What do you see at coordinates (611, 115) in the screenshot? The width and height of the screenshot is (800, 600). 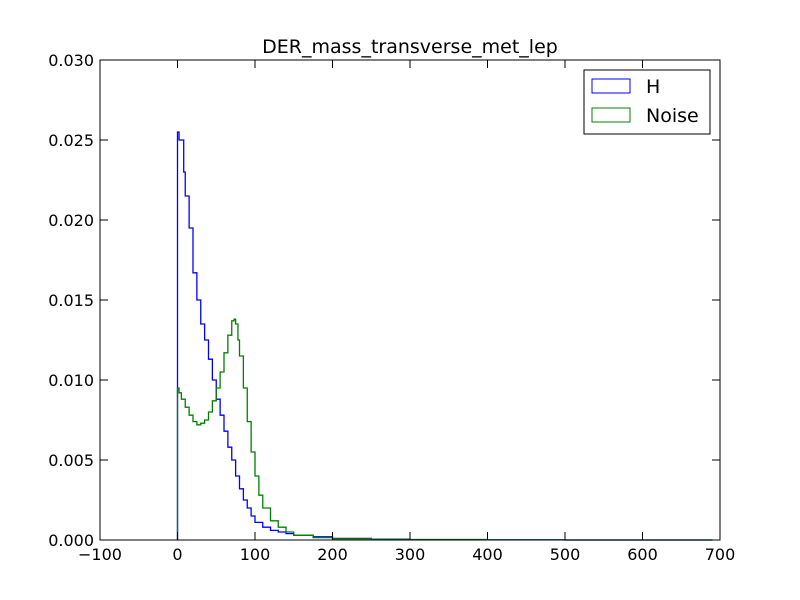 I see `legend-swatch-noise` at bounding box center [611, 115].